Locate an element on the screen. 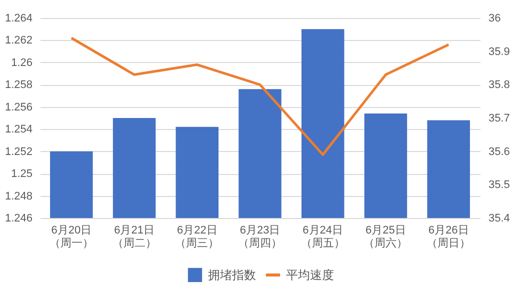 The height and width of the screenshot is (299, 528). y2-tick-label: 36 is located at coordinates (494, 18).